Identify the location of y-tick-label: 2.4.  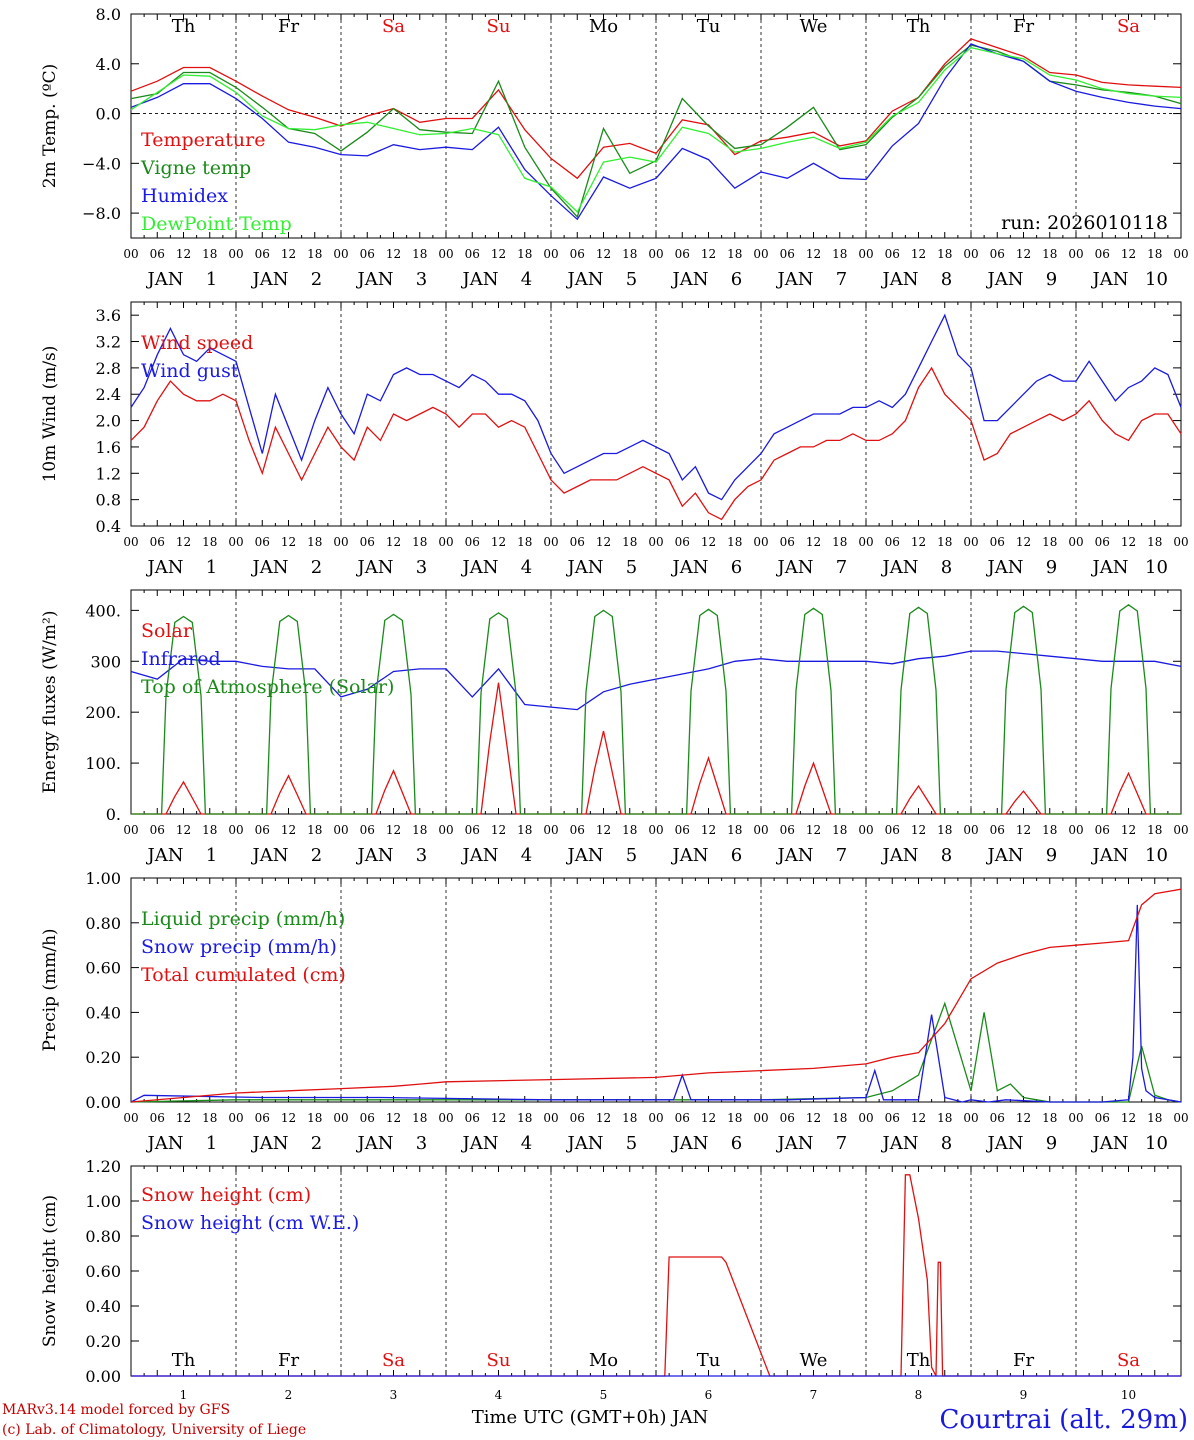
(108, 394).